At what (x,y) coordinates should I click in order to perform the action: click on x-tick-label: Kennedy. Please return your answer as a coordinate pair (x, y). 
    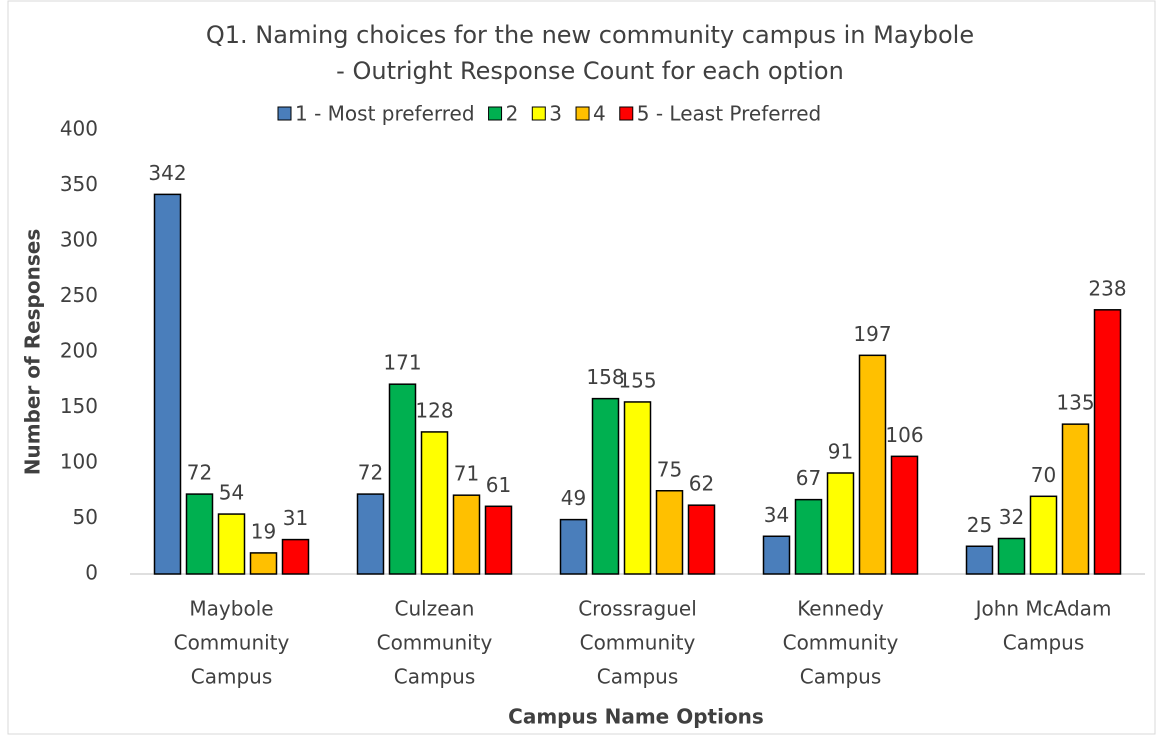
    Looking at the image, I should click on (840, 609).